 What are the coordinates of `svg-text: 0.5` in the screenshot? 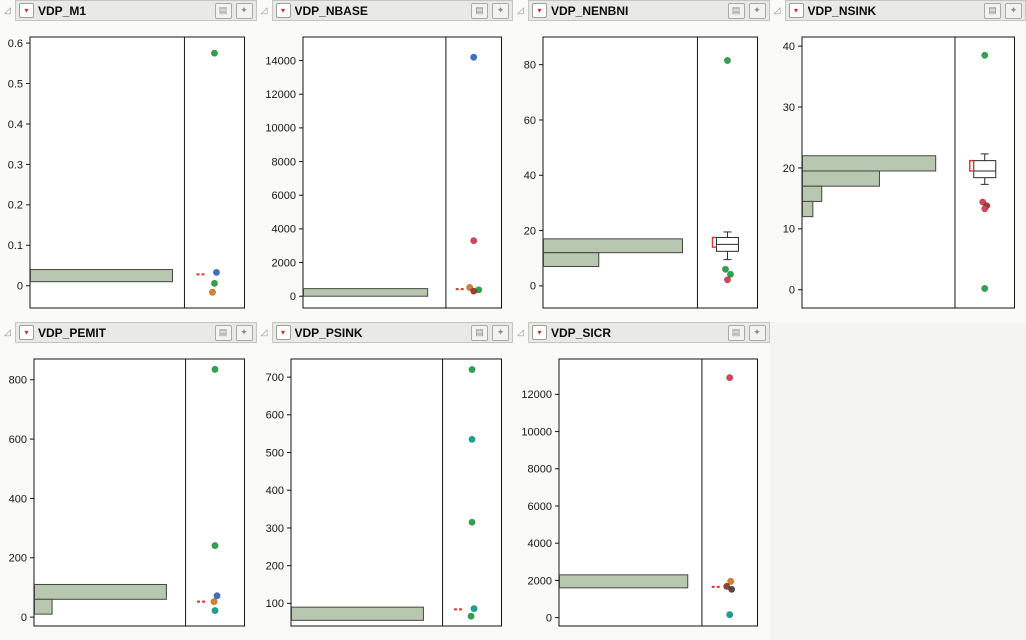 It's located at (15, 84).